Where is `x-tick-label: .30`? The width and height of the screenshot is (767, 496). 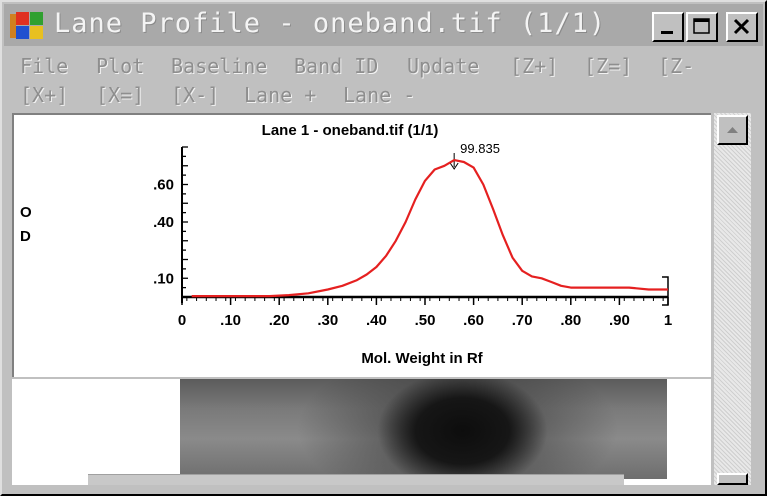
x-tick-label: .30 is located at coordinates (327, 320).